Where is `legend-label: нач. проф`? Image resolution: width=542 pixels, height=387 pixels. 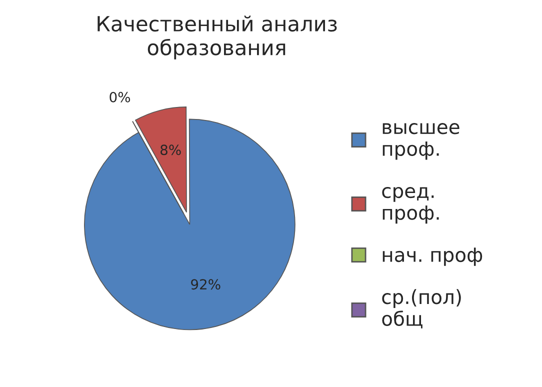
legend-label: нач. проф is located at coordinates (432, 257).